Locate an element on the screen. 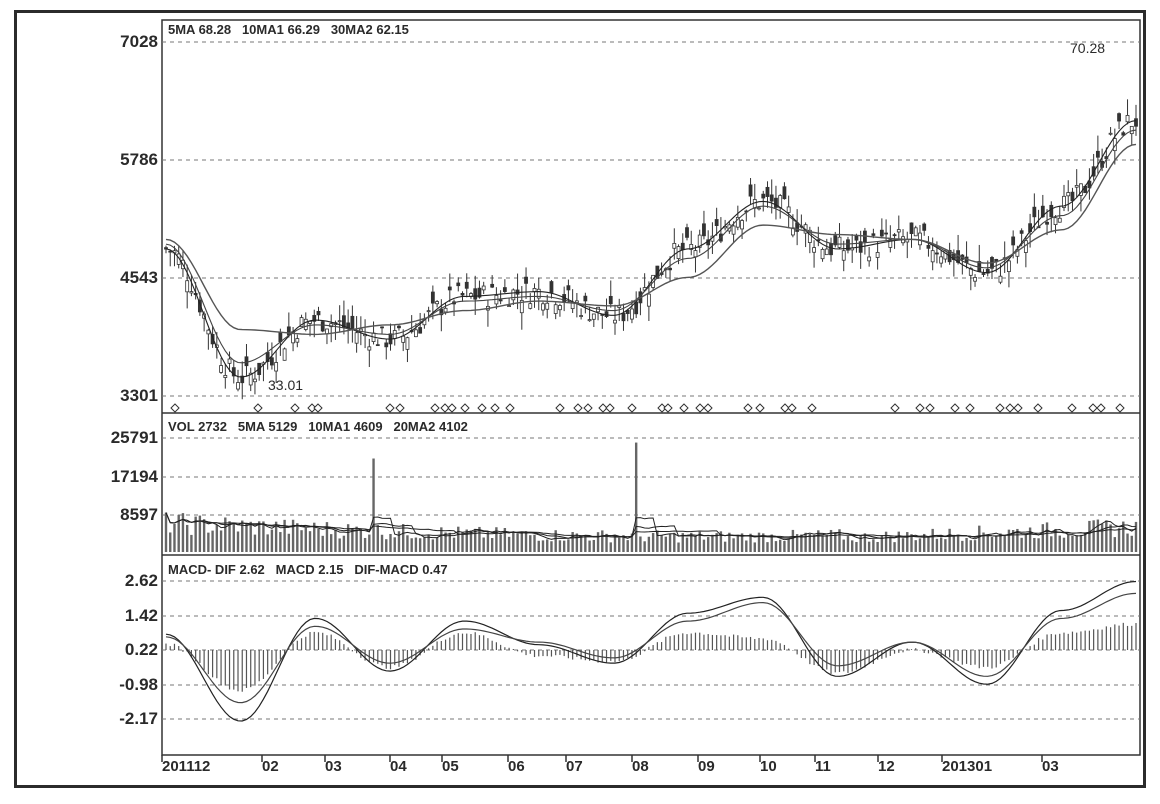  x-tick-label: 12 is located at coordinates (886, 766).